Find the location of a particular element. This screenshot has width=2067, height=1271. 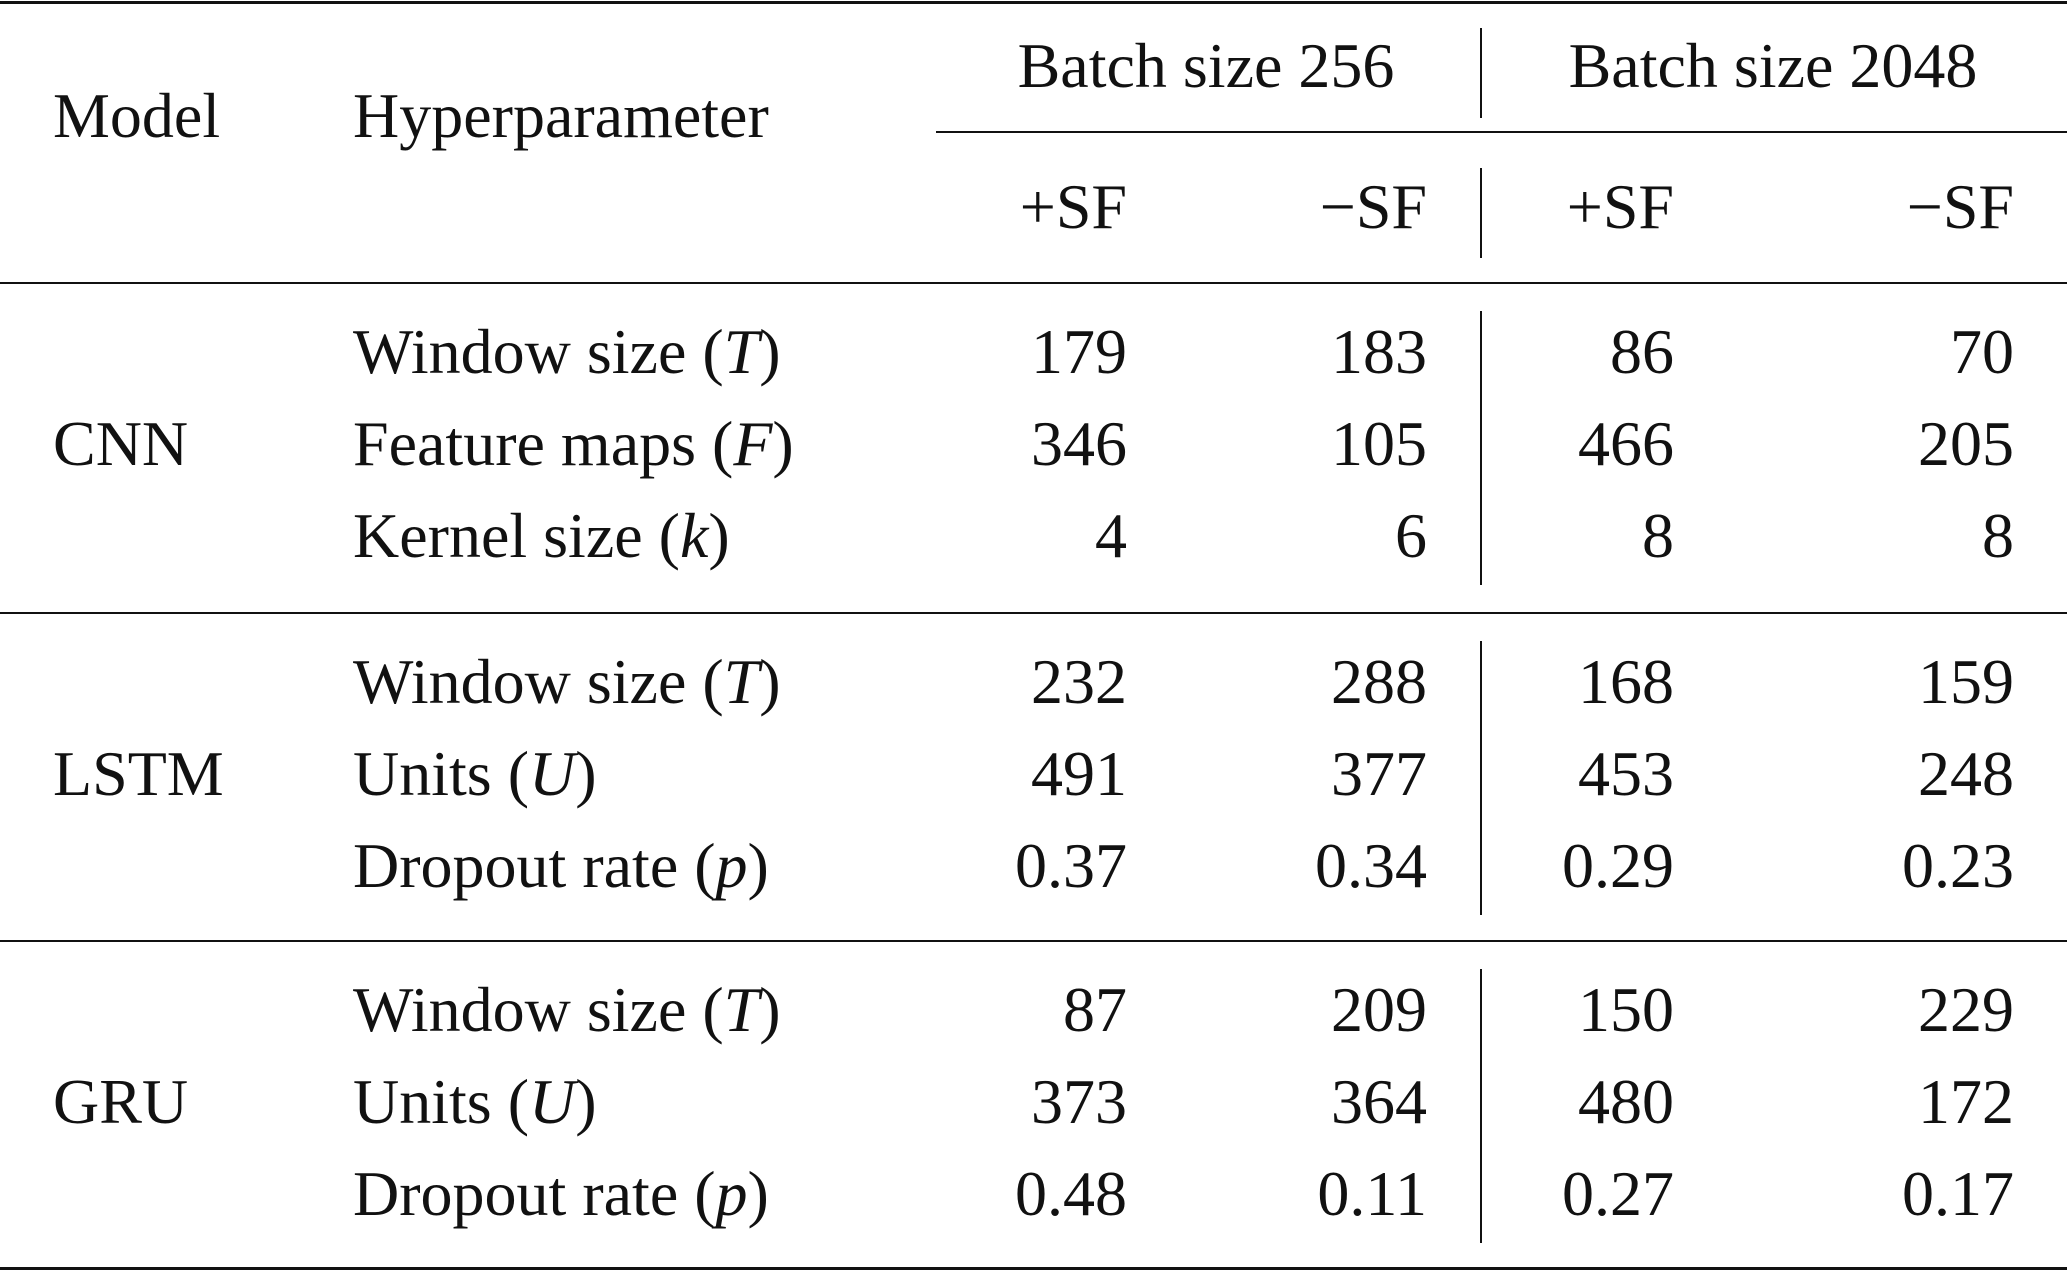

value-cell: 209 is located at coordinates (1379, 1009).